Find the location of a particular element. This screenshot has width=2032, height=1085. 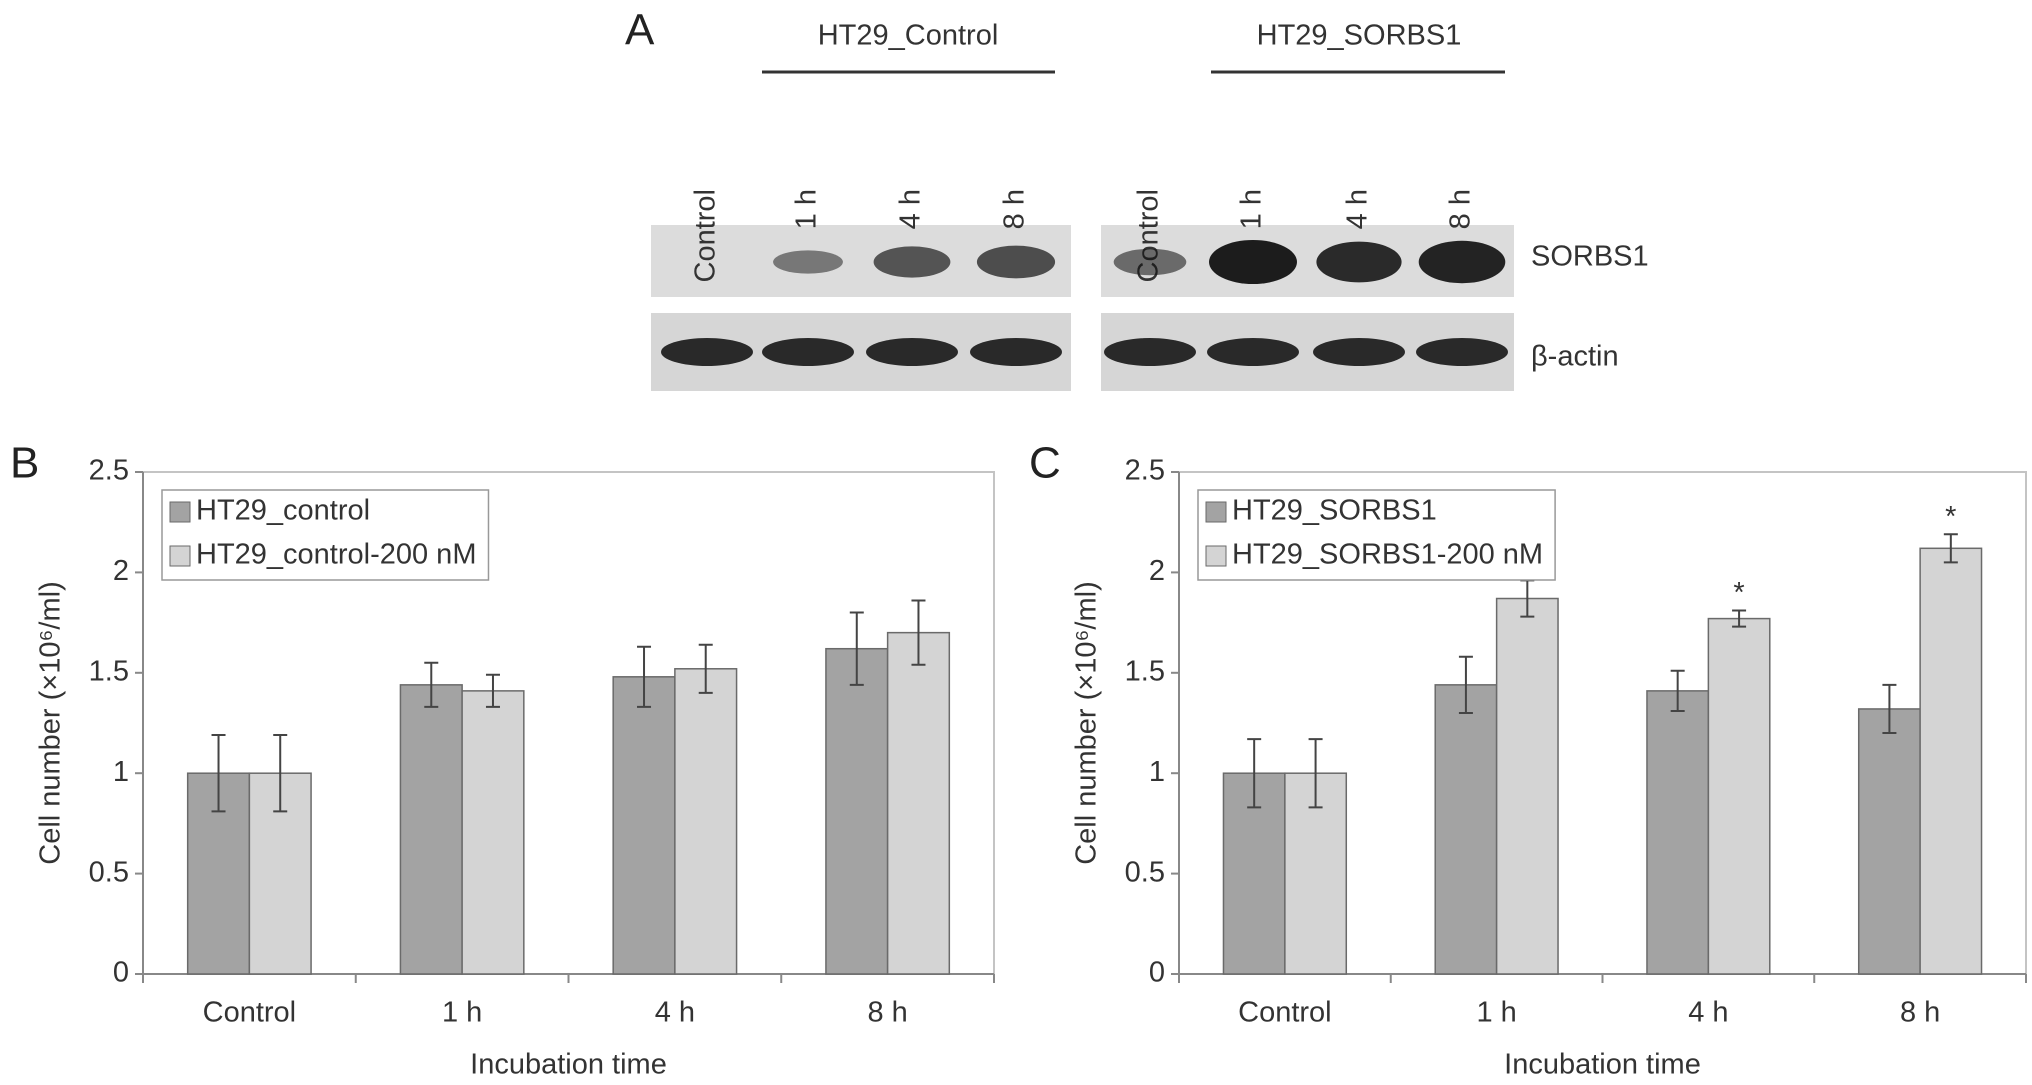

legend-label: HT29_control-200 nM is located at coordinates (336, 555).